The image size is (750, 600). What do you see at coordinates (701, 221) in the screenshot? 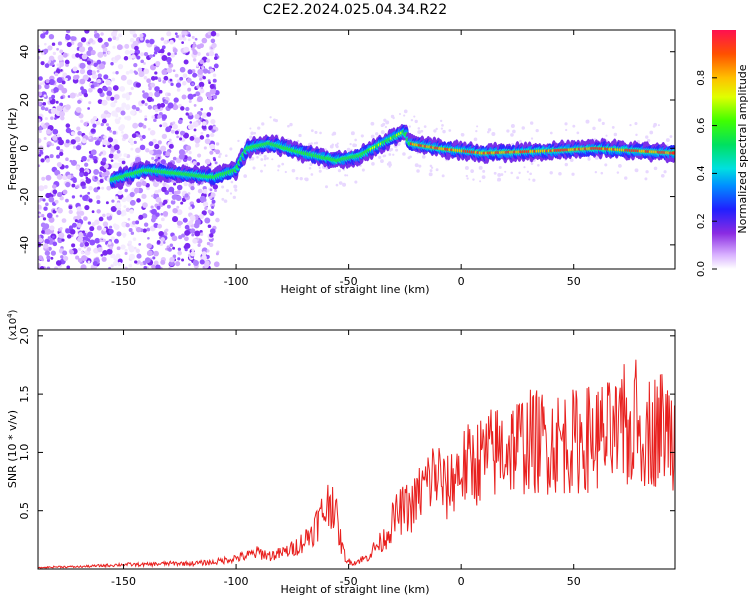
I see `colorbar-tick-label: 0.2` at bounding box center [701, 221].